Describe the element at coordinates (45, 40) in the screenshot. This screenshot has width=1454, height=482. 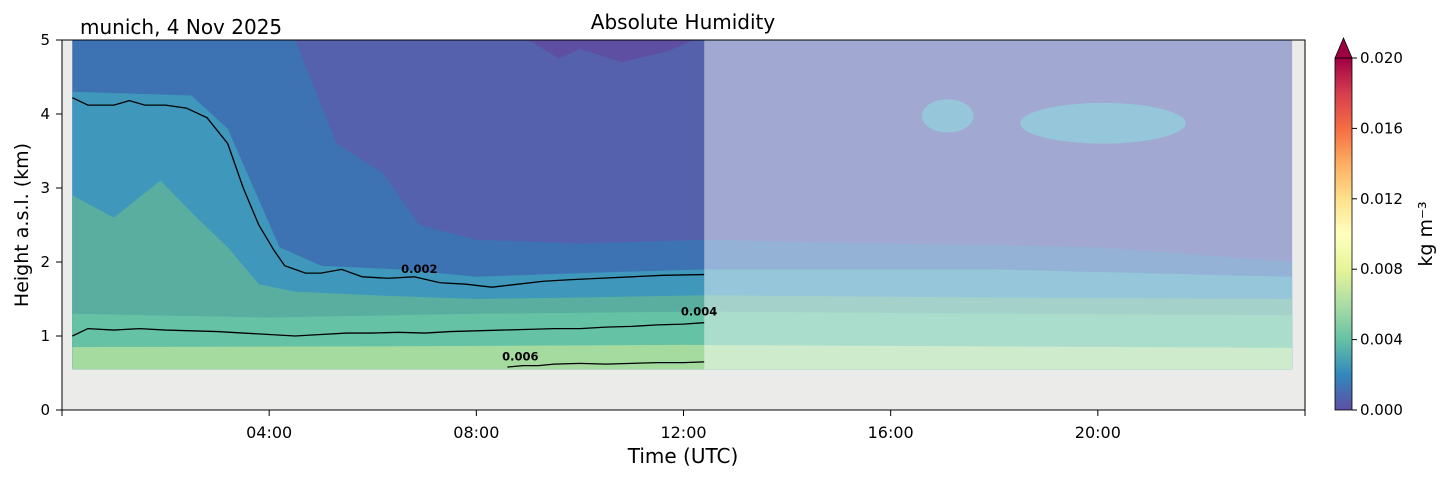
I see `y-tick-label: 5` at that location.